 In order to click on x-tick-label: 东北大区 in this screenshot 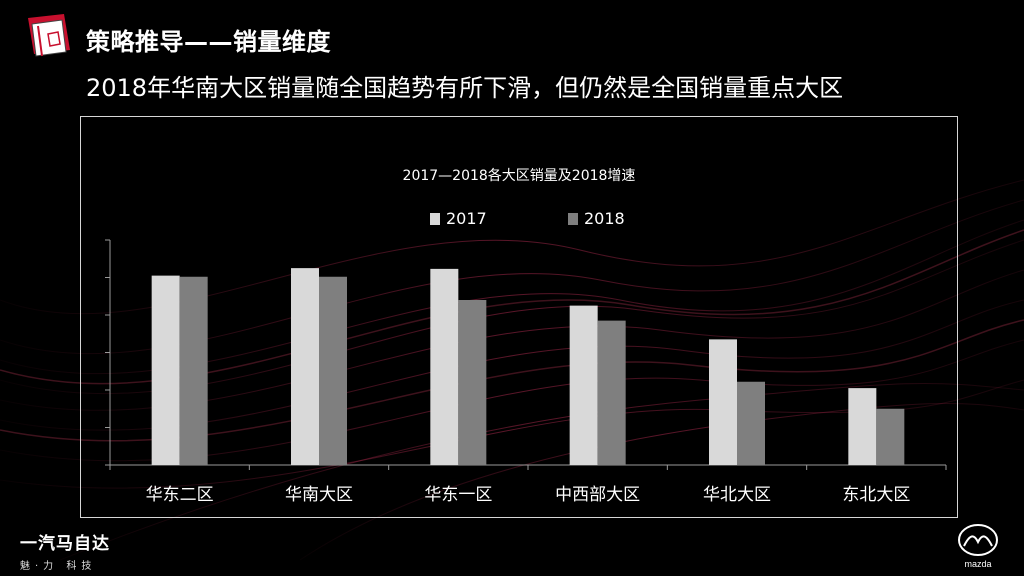, I will do `click(876, 495)`.